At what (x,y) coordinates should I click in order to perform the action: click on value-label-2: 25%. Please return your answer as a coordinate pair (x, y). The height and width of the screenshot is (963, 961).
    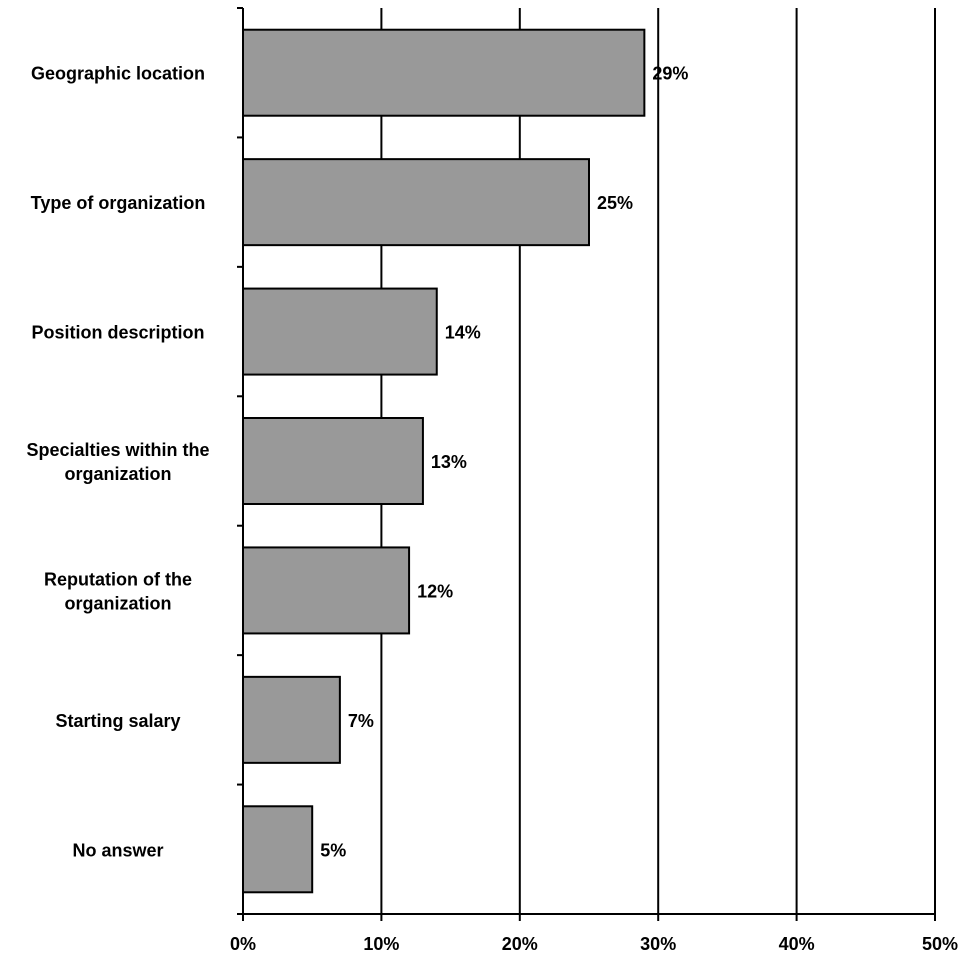
    Looking at the image, I should click on (615, 203).